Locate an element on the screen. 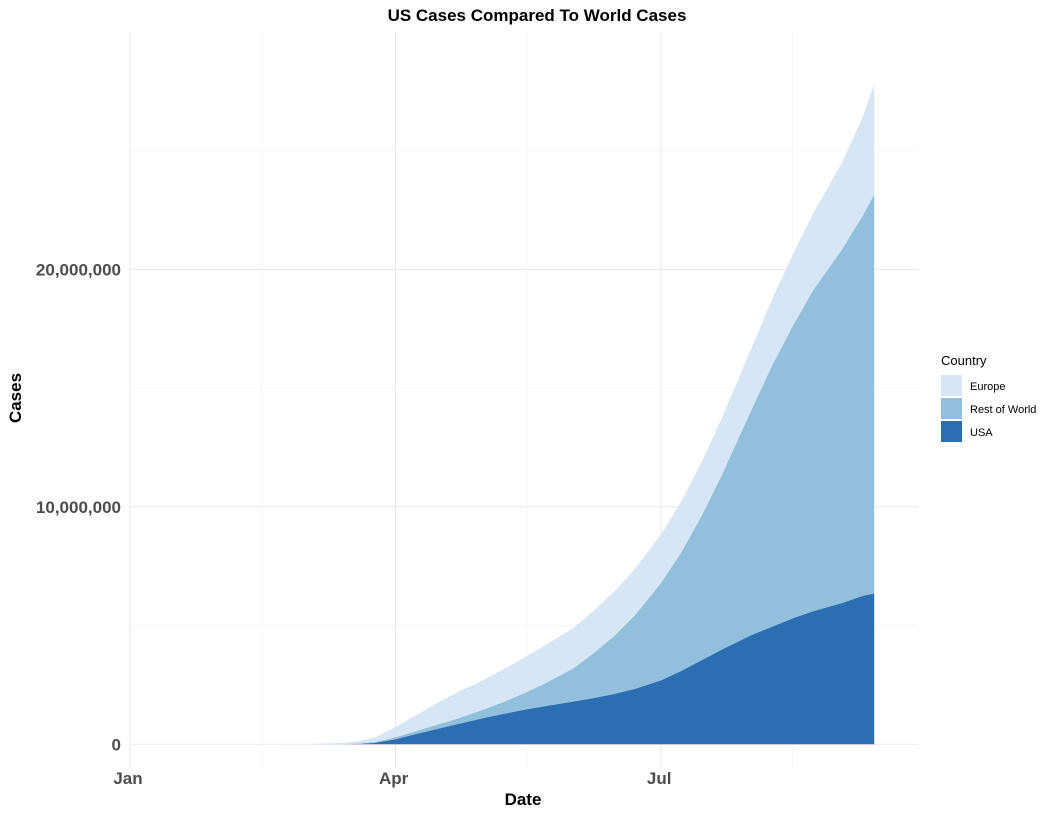 The image size is (1056, 816). legend-title: Country is located at coordinates (964, 360).